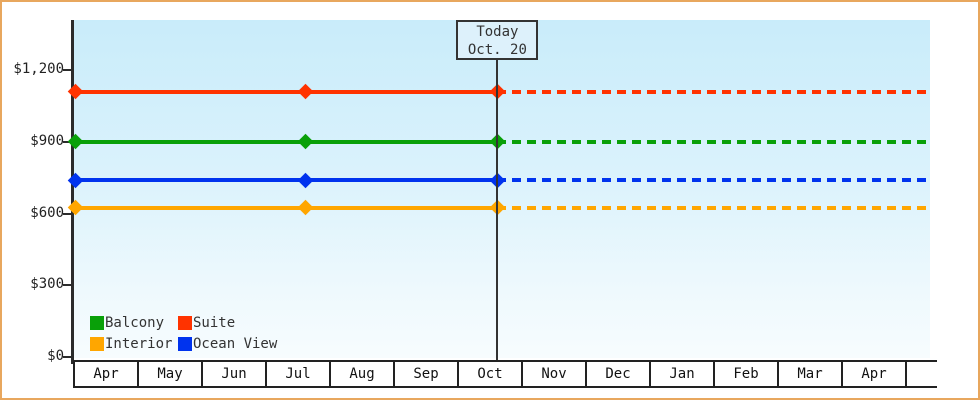 Image resolution: width=980 pixels, height=400 pixels. What do you see at coordinates (214, 322) in the screenshot?
I see `legend-label: Suite` at bounding box center [214, 322].